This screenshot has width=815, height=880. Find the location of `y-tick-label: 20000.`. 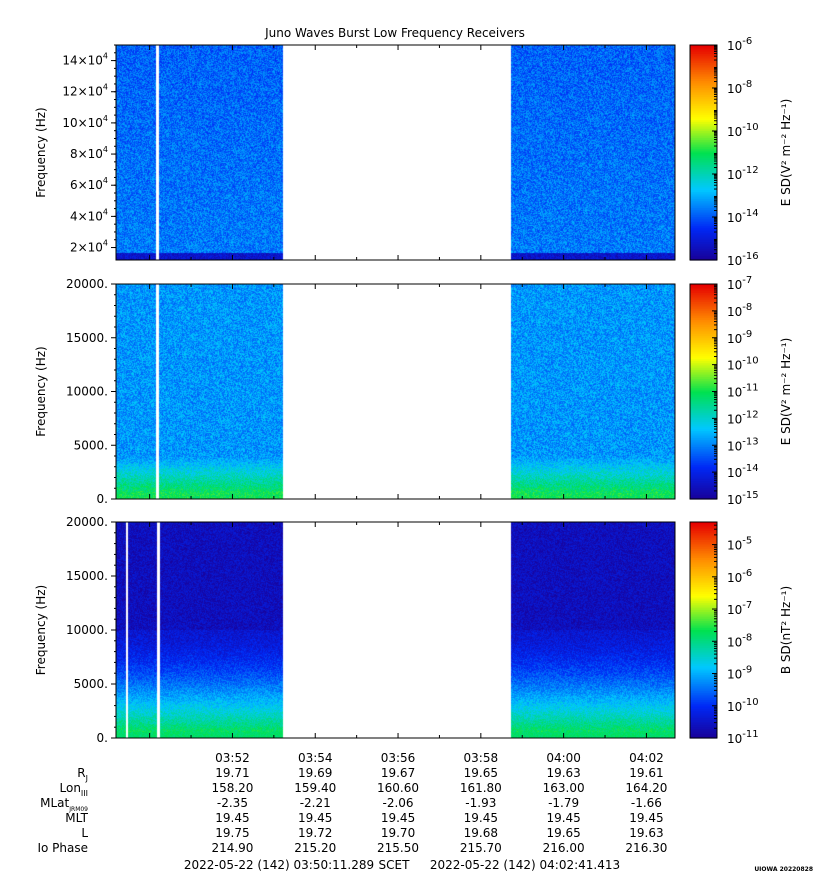

y-tick-label: 20000. is located at coordinates (87, 284).